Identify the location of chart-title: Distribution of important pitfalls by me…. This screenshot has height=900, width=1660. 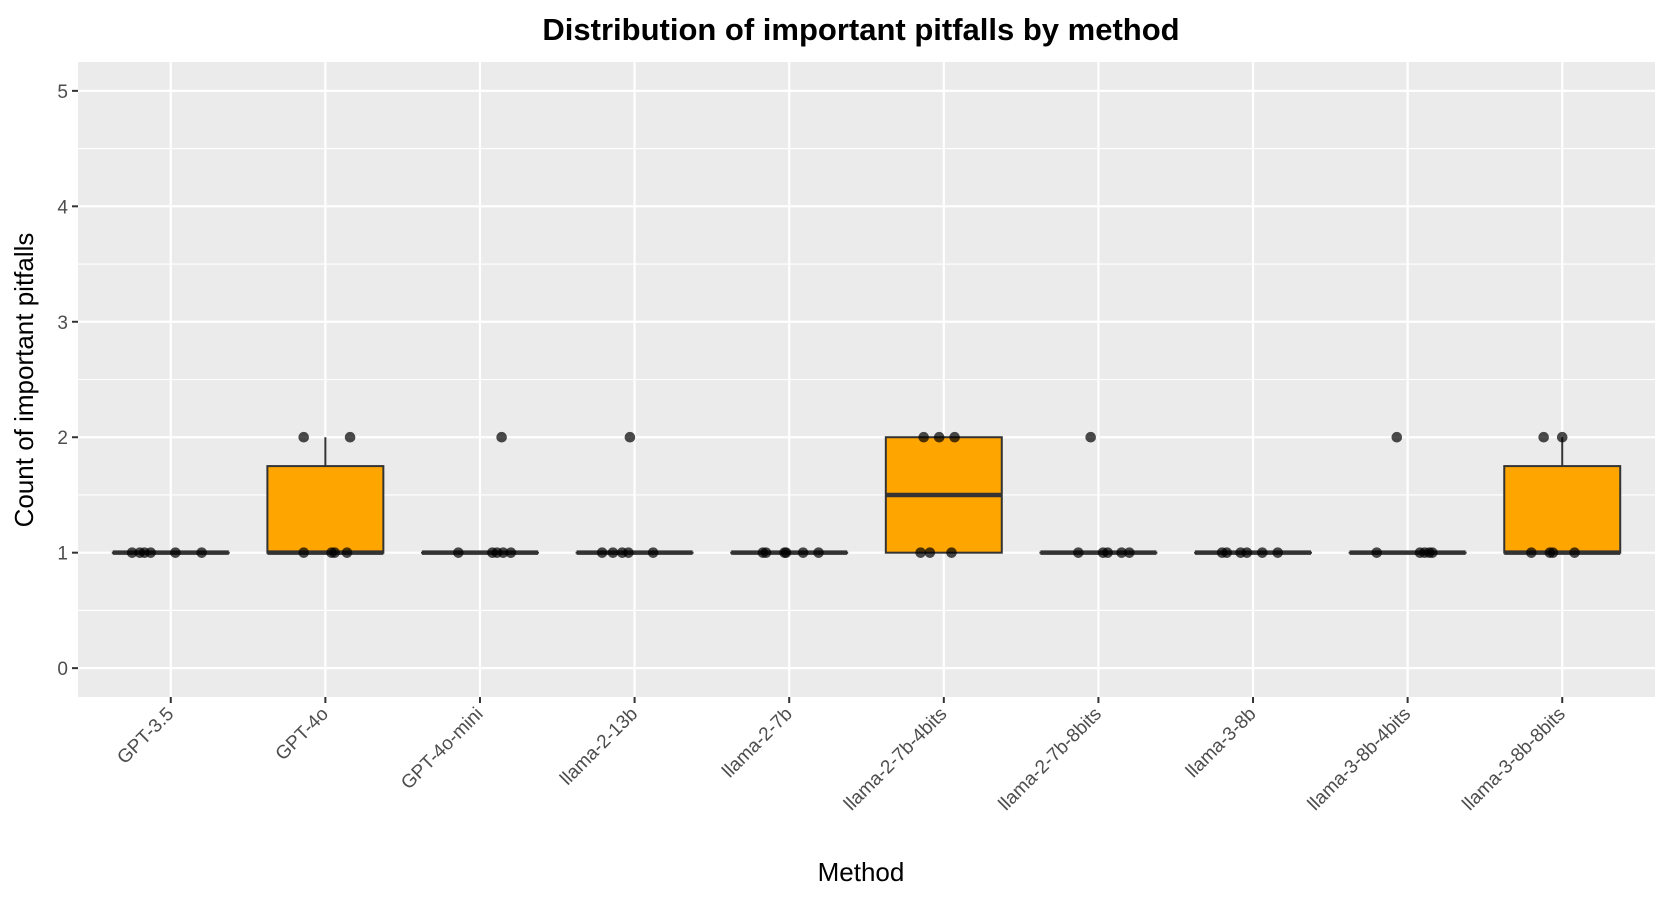
(860, 29).